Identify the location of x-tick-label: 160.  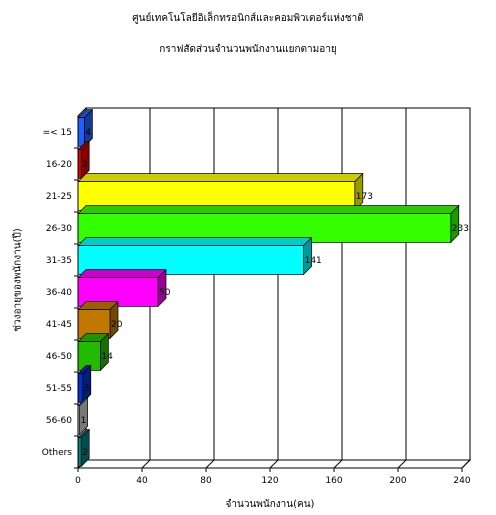
(333, 481).